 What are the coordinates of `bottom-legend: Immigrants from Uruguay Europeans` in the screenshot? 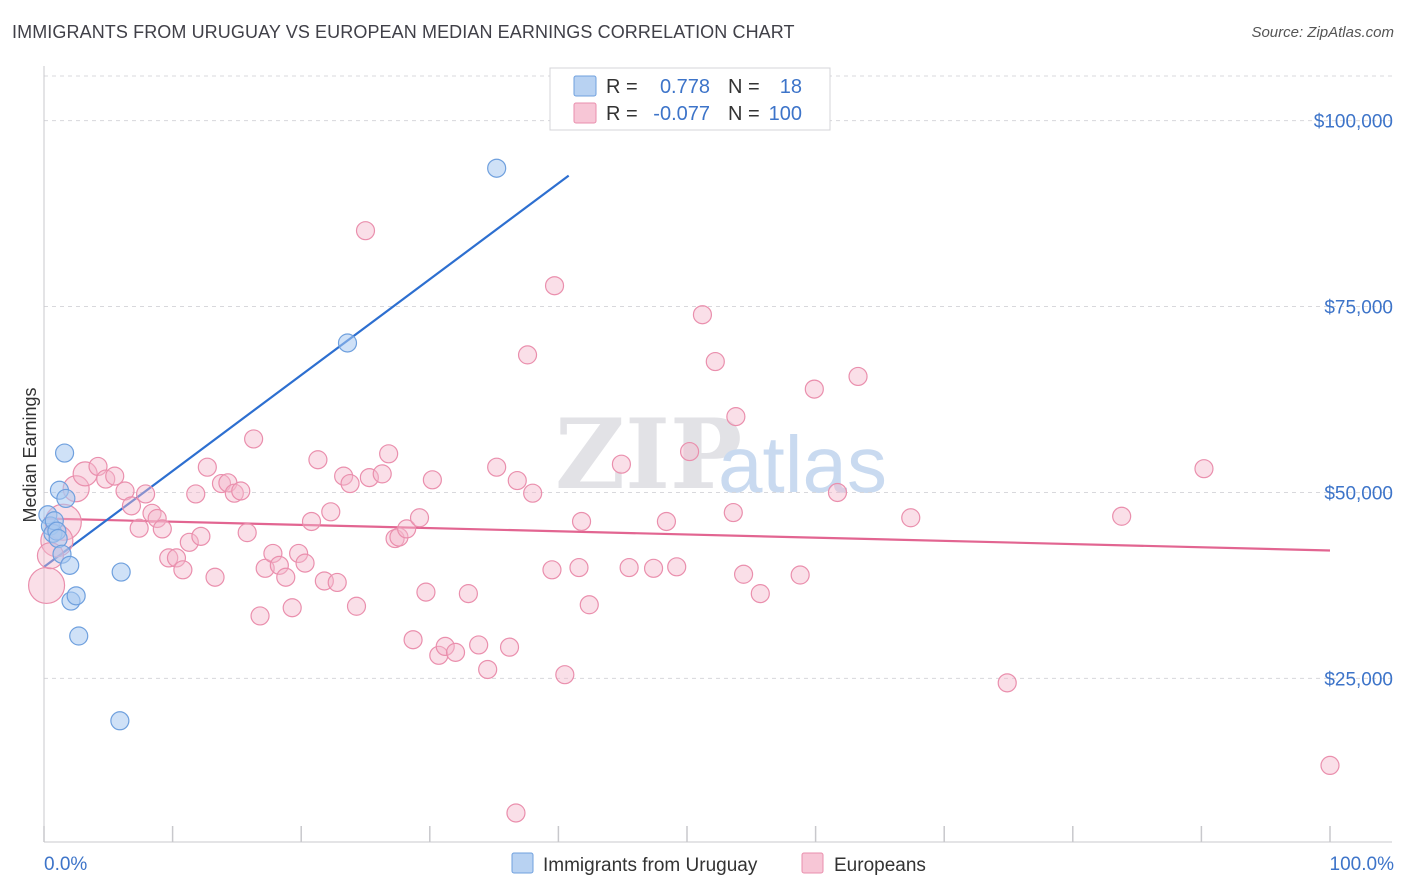 It's located at (718, 864).